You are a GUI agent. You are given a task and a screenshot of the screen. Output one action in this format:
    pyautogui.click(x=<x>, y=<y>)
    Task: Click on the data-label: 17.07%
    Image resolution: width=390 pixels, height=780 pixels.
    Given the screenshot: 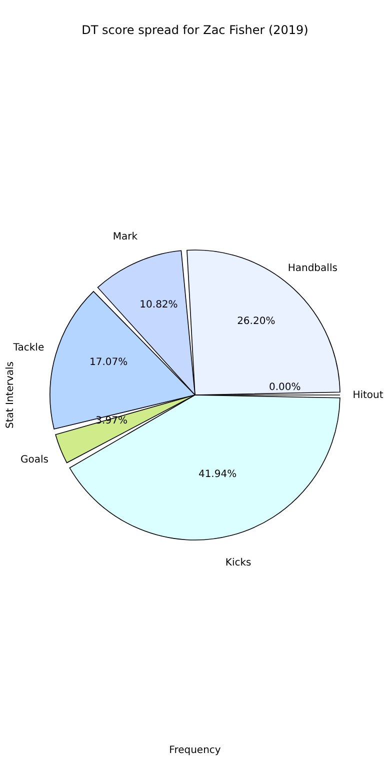 What is the action you would take?
    pyautogui.click(x=109, y=362)
    